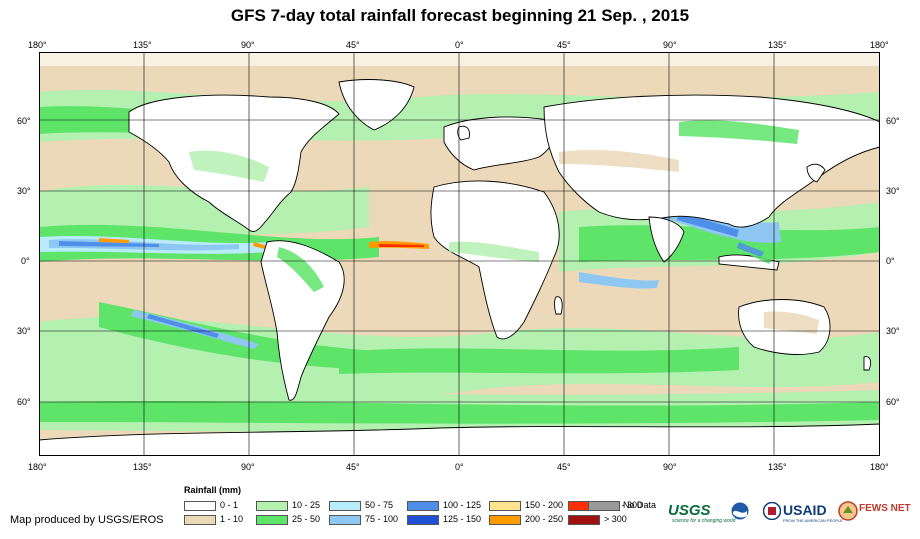  I want to click on india, so click(666, 239).